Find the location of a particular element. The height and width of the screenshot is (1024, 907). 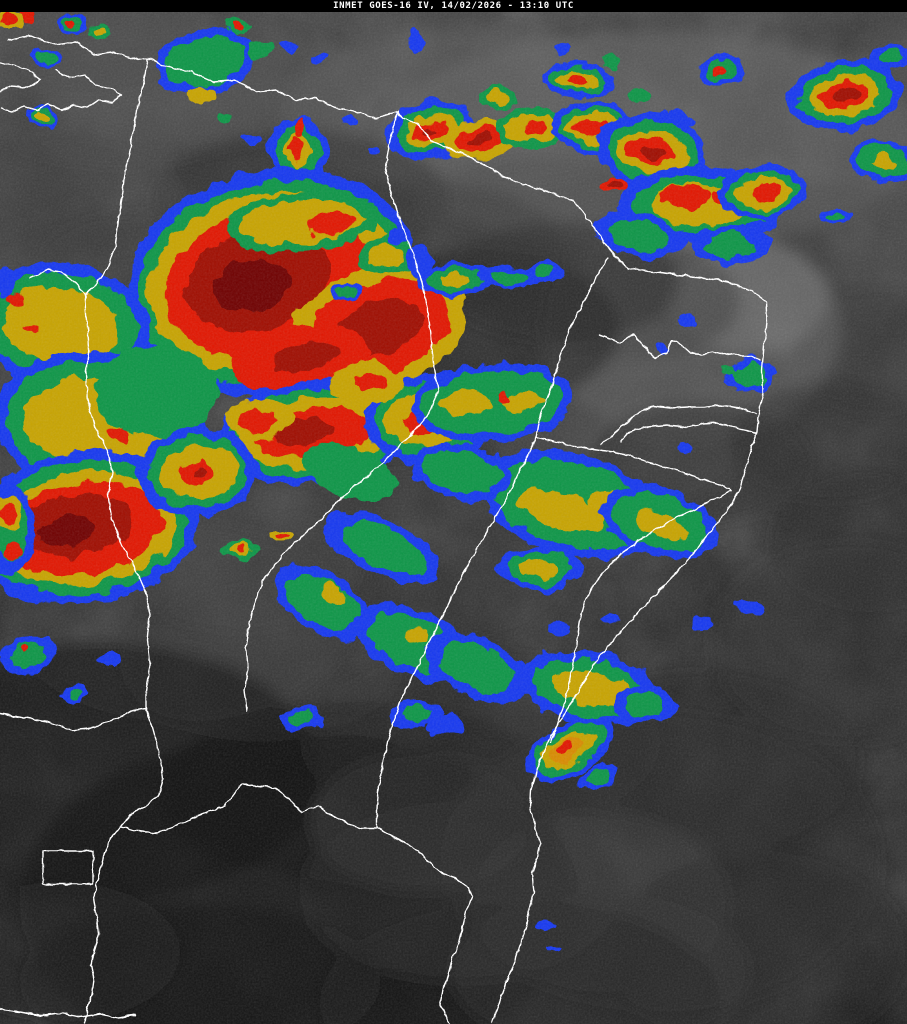

image-title: INMET GOES-16 IV, 14/02/2026 - 13:10 UTC is located at coordinates (453, 6).